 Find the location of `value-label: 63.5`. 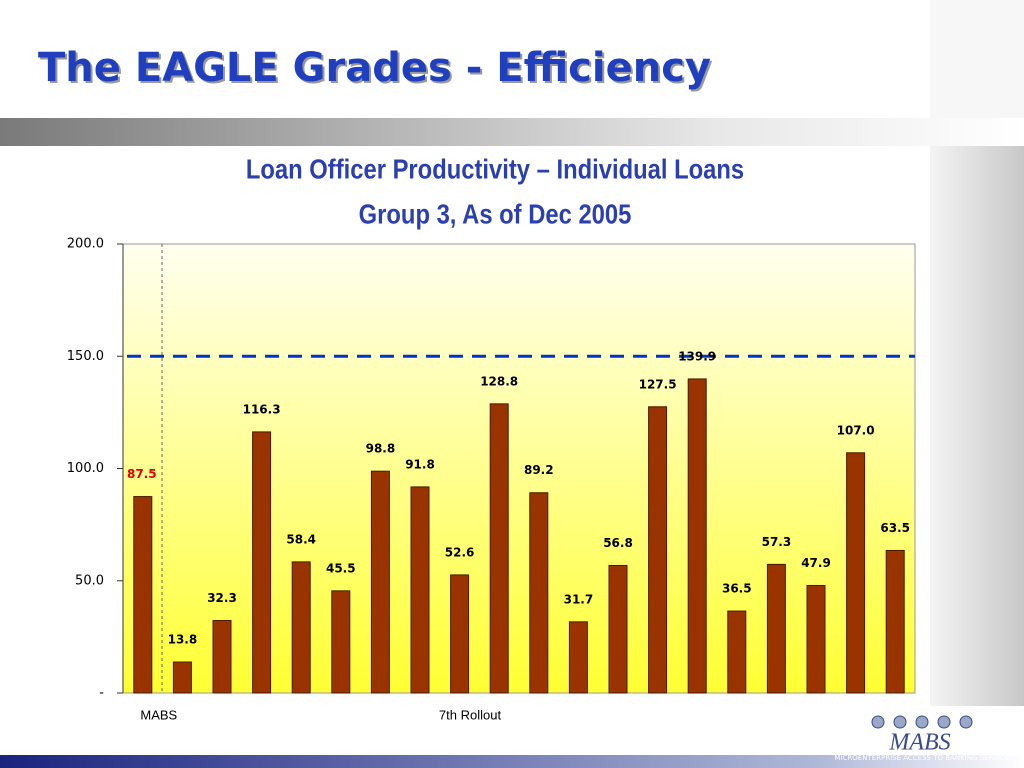

value-label: 63.5 is located at coordinates (895, 528).